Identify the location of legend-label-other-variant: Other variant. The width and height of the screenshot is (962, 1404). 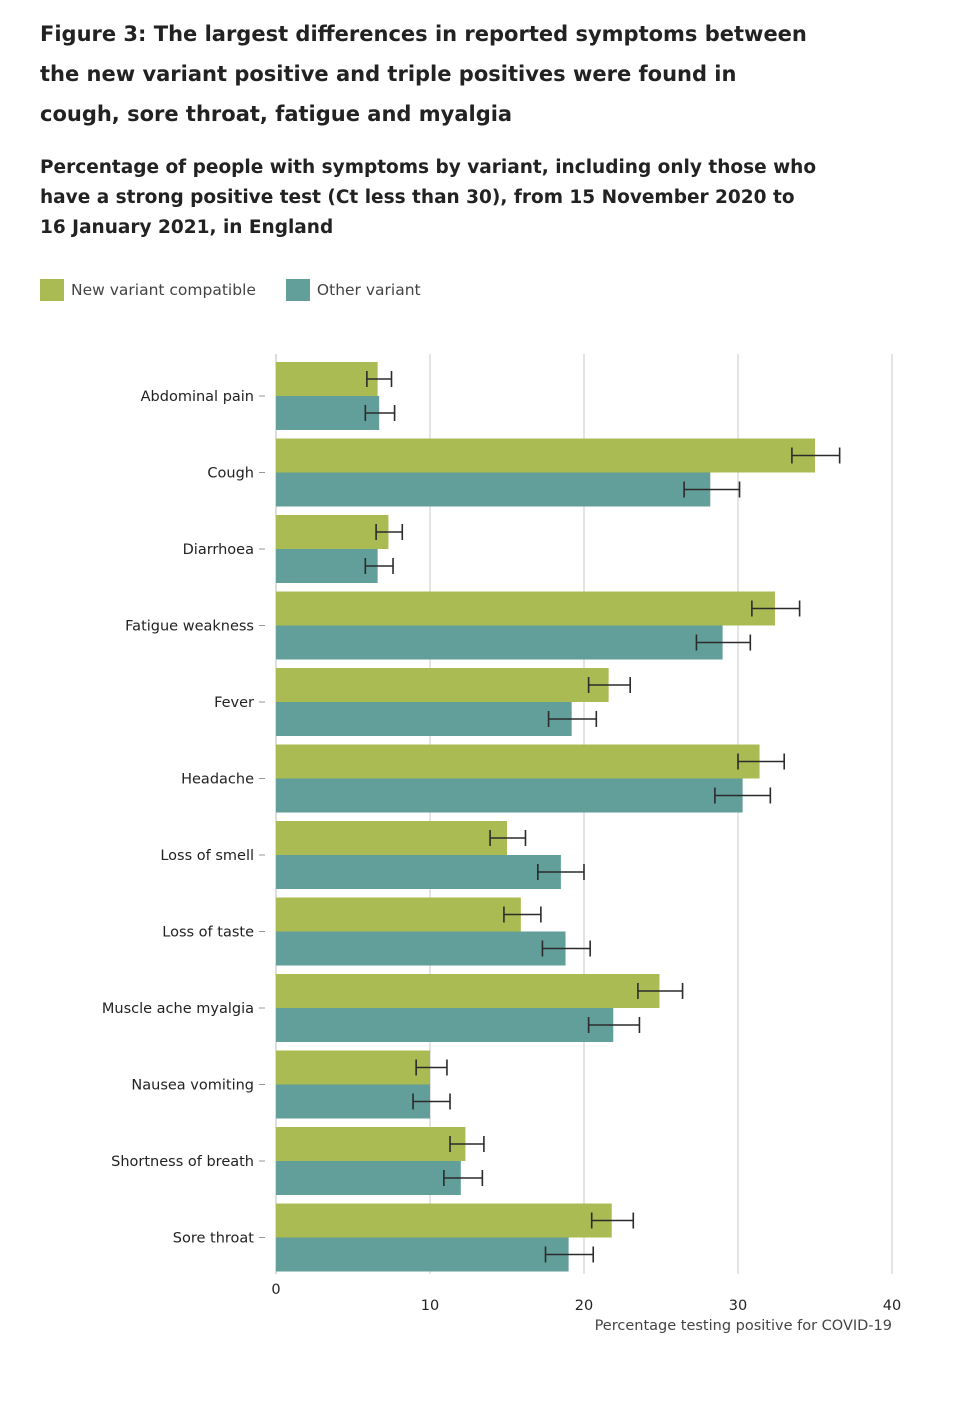
(368, 290).